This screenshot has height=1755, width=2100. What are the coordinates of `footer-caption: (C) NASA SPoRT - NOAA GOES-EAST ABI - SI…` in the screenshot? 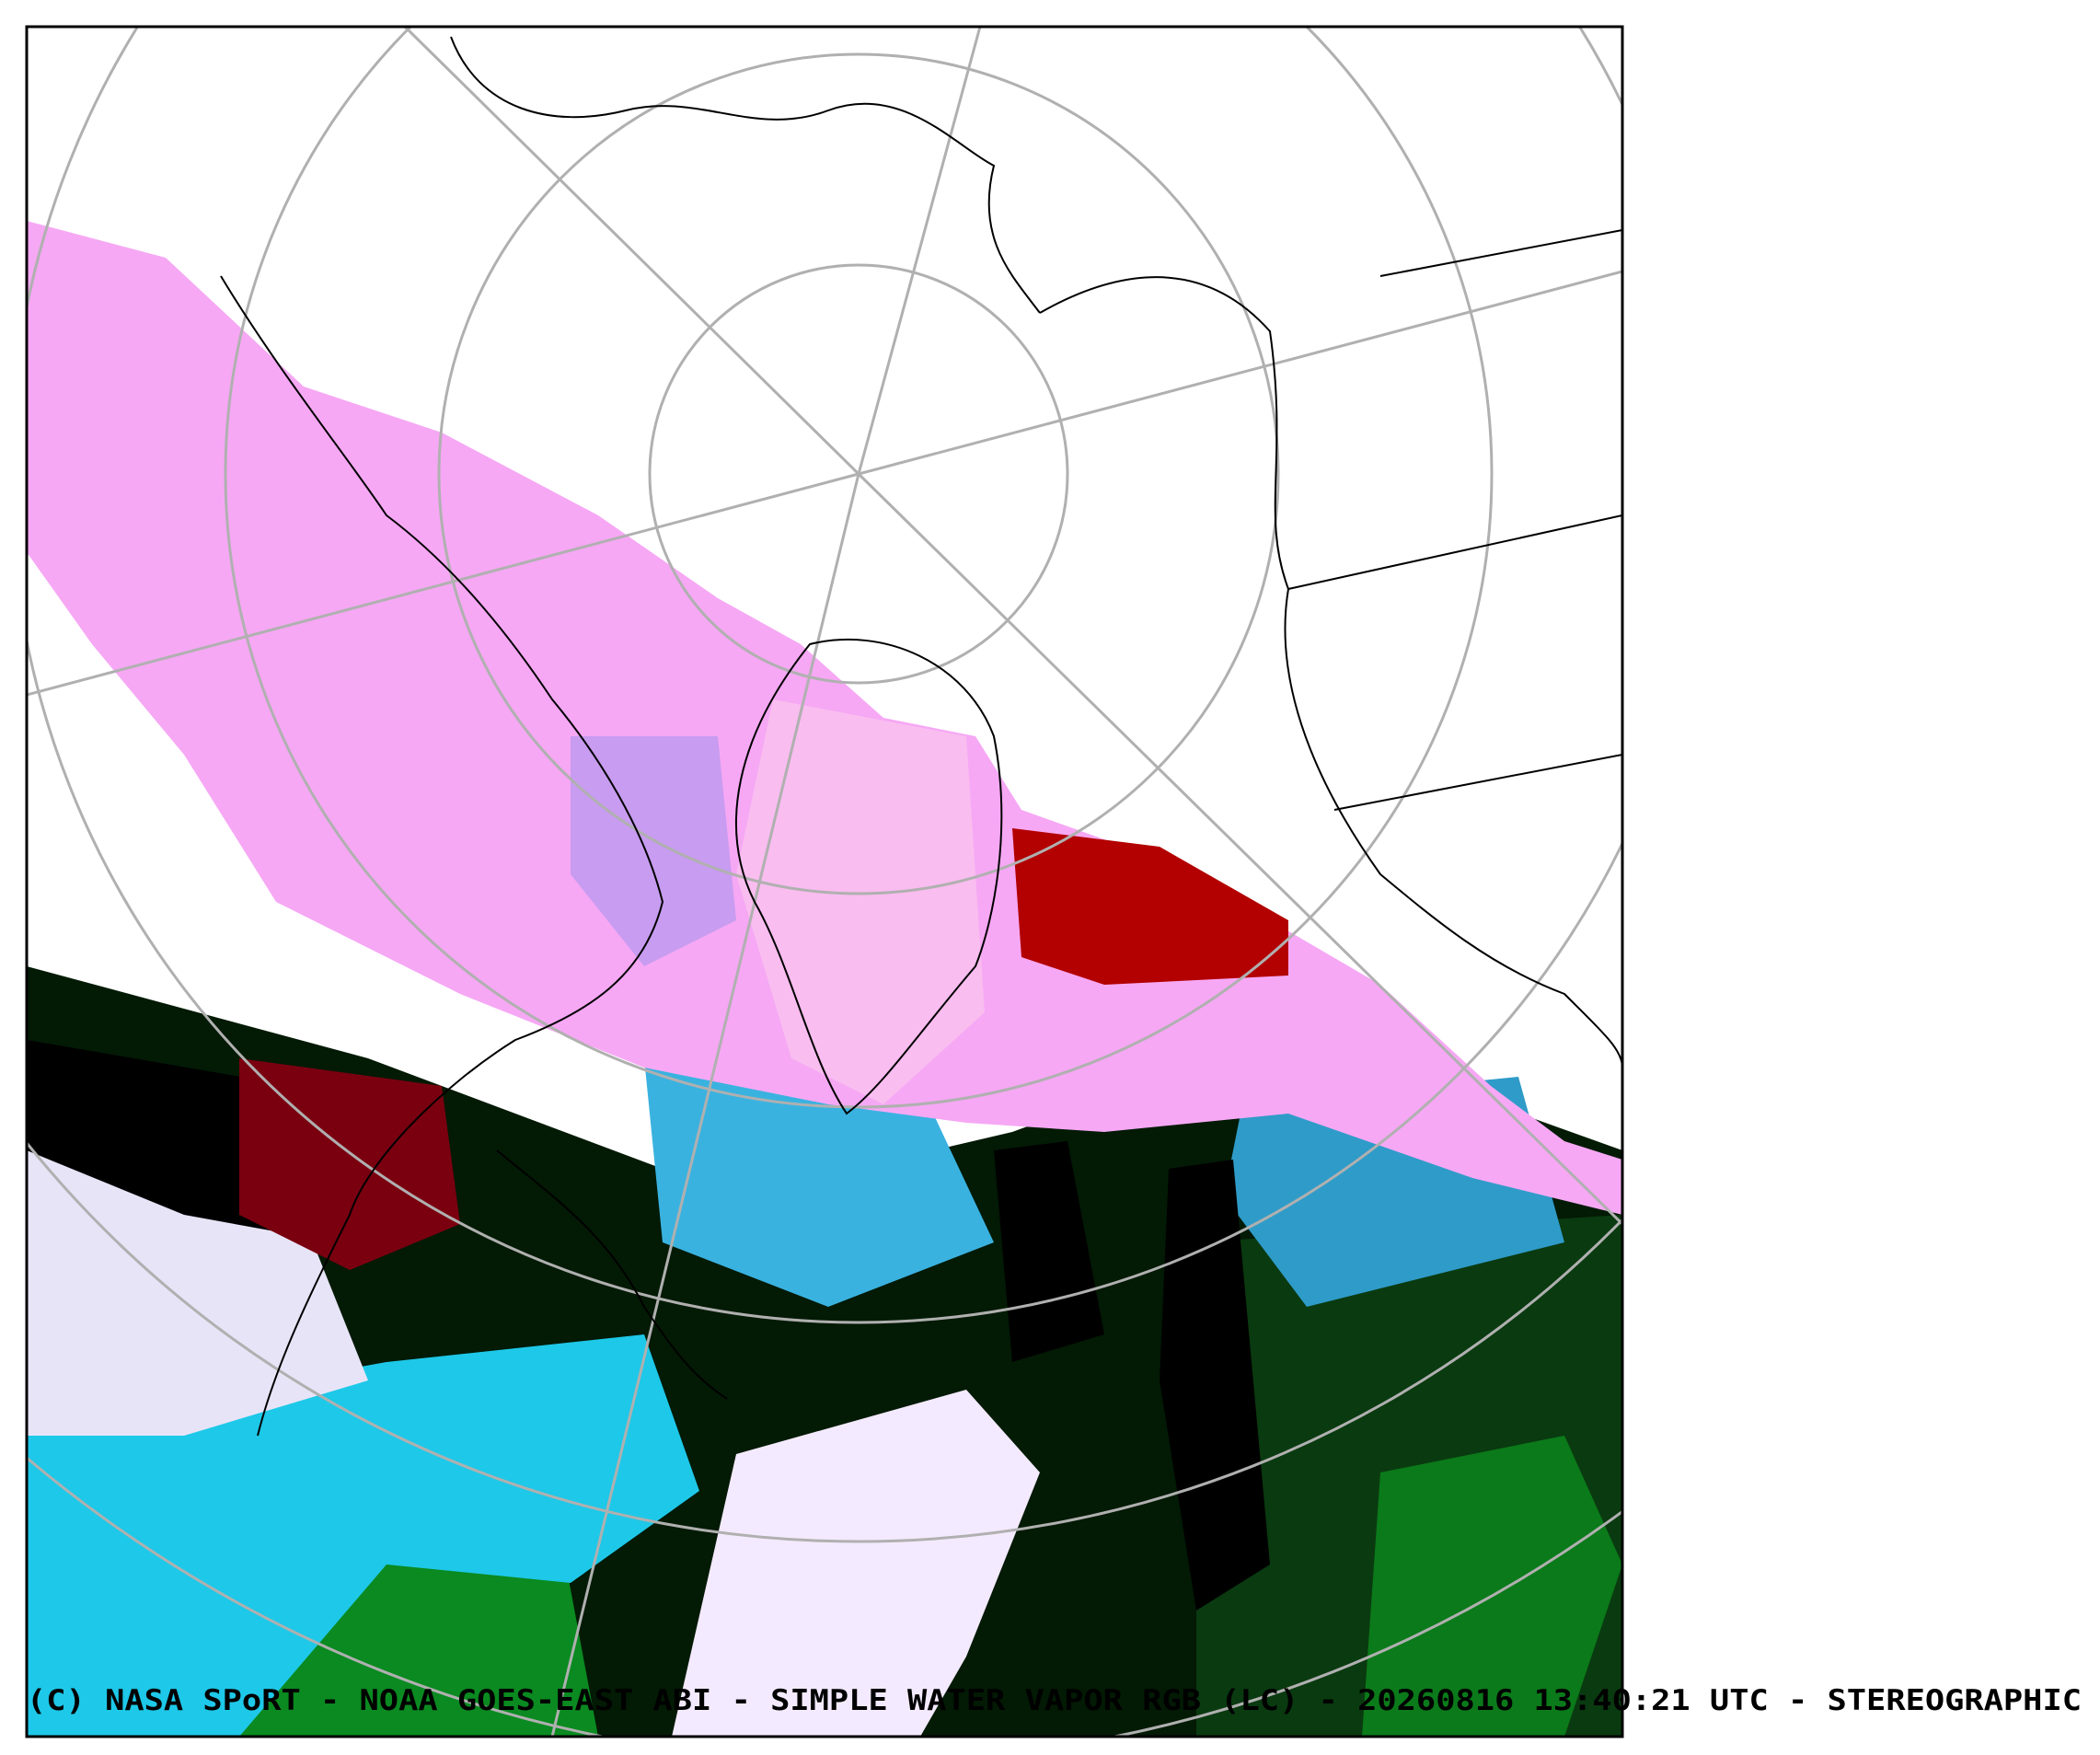 It's located at (1054, 1700).